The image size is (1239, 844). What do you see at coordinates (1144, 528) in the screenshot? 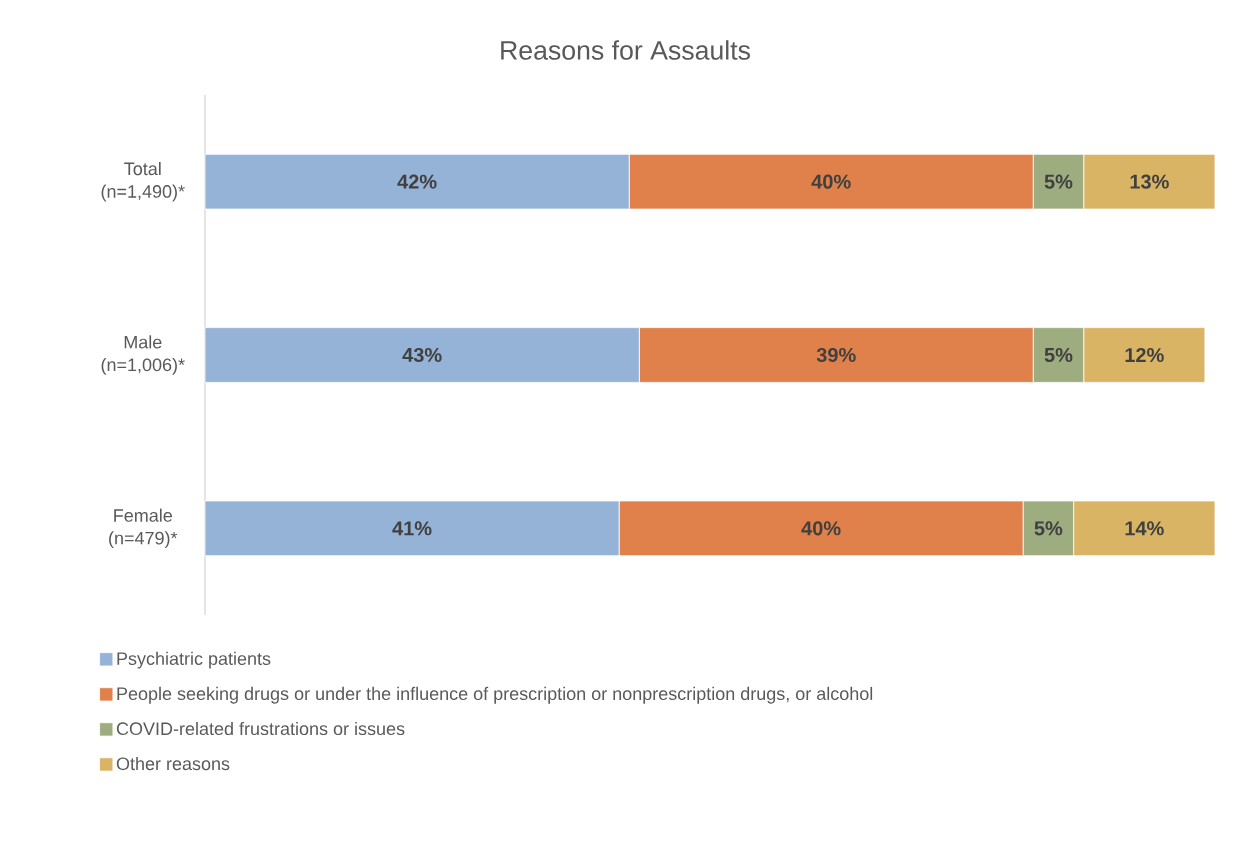
I see `data-label: 14%` at bounding box center [1144, 528].